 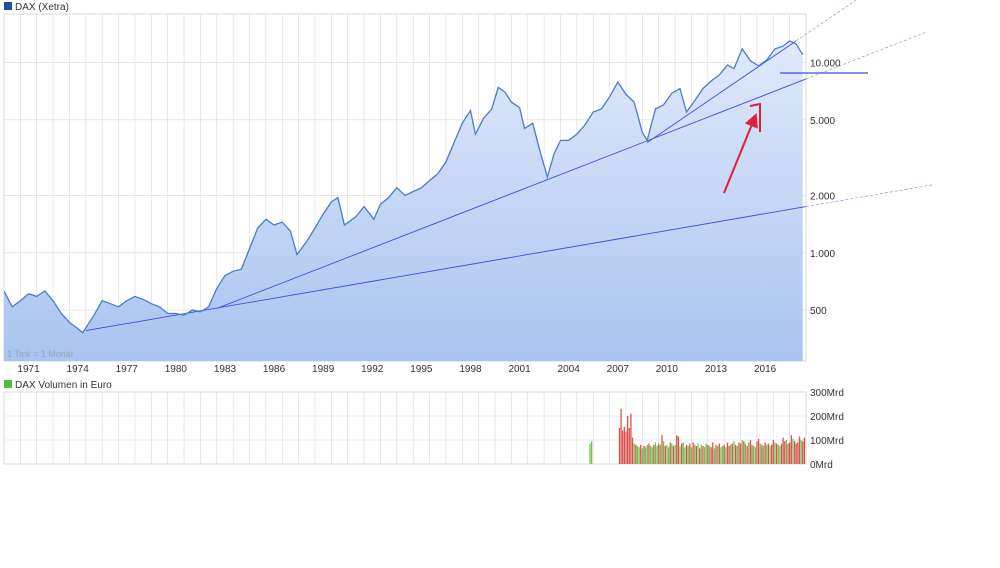 I want to click on y-tick-label: 10.000, so click(x=825, y=64).